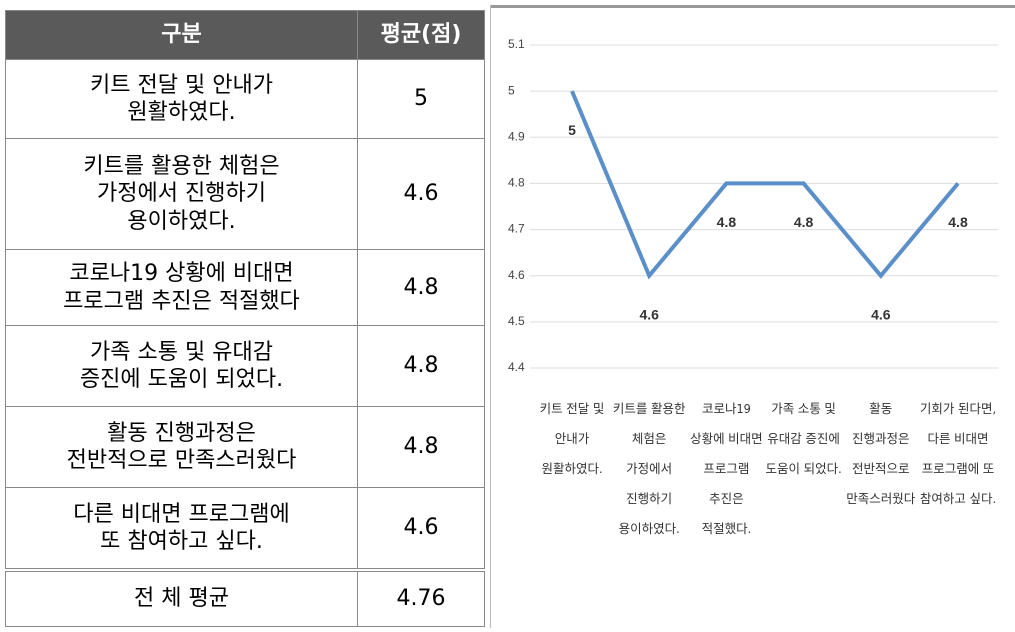  I want to click on table-row: 코로나19 상황에 비대면 프로그램 추진은 적절했다 4.8, so click(245, 287).